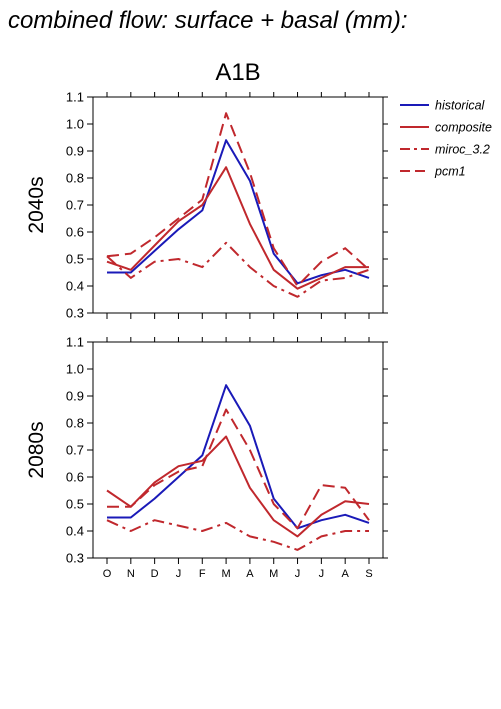 This screenshot has height=709, width=501. Describe the element at coordinates (155, 574) in the screenshot. I see `x-tick-label: D` at that location.